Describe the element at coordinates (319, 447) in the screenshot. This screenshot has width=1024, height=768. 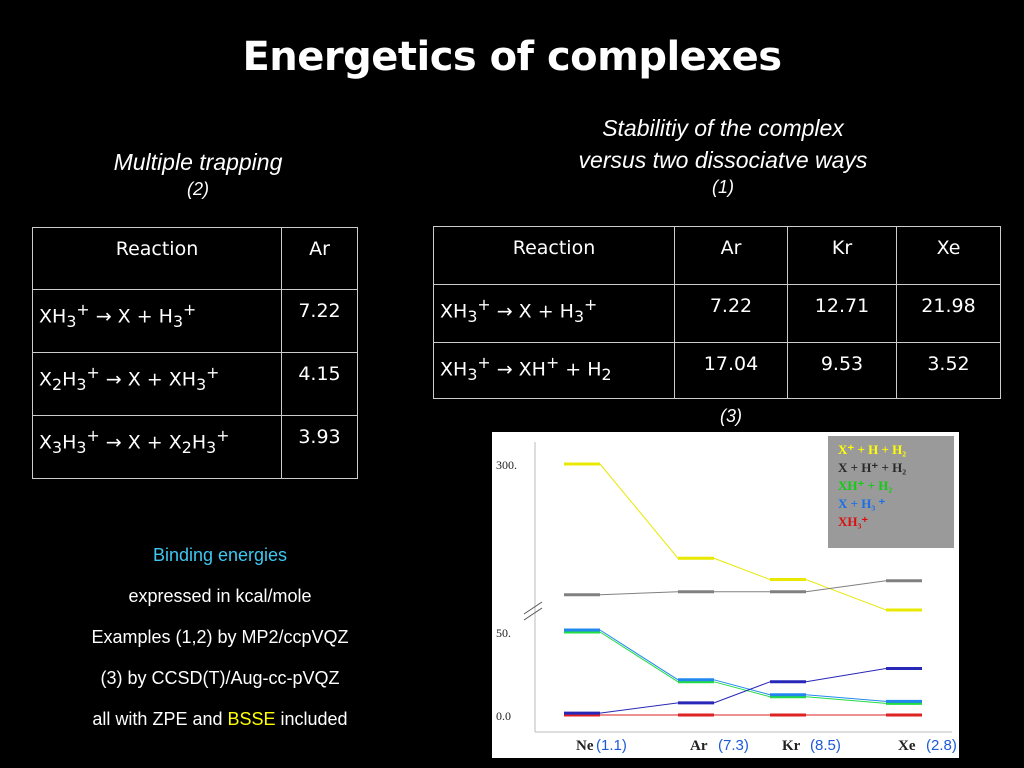
I see `ar-value: 3.93` at that location.